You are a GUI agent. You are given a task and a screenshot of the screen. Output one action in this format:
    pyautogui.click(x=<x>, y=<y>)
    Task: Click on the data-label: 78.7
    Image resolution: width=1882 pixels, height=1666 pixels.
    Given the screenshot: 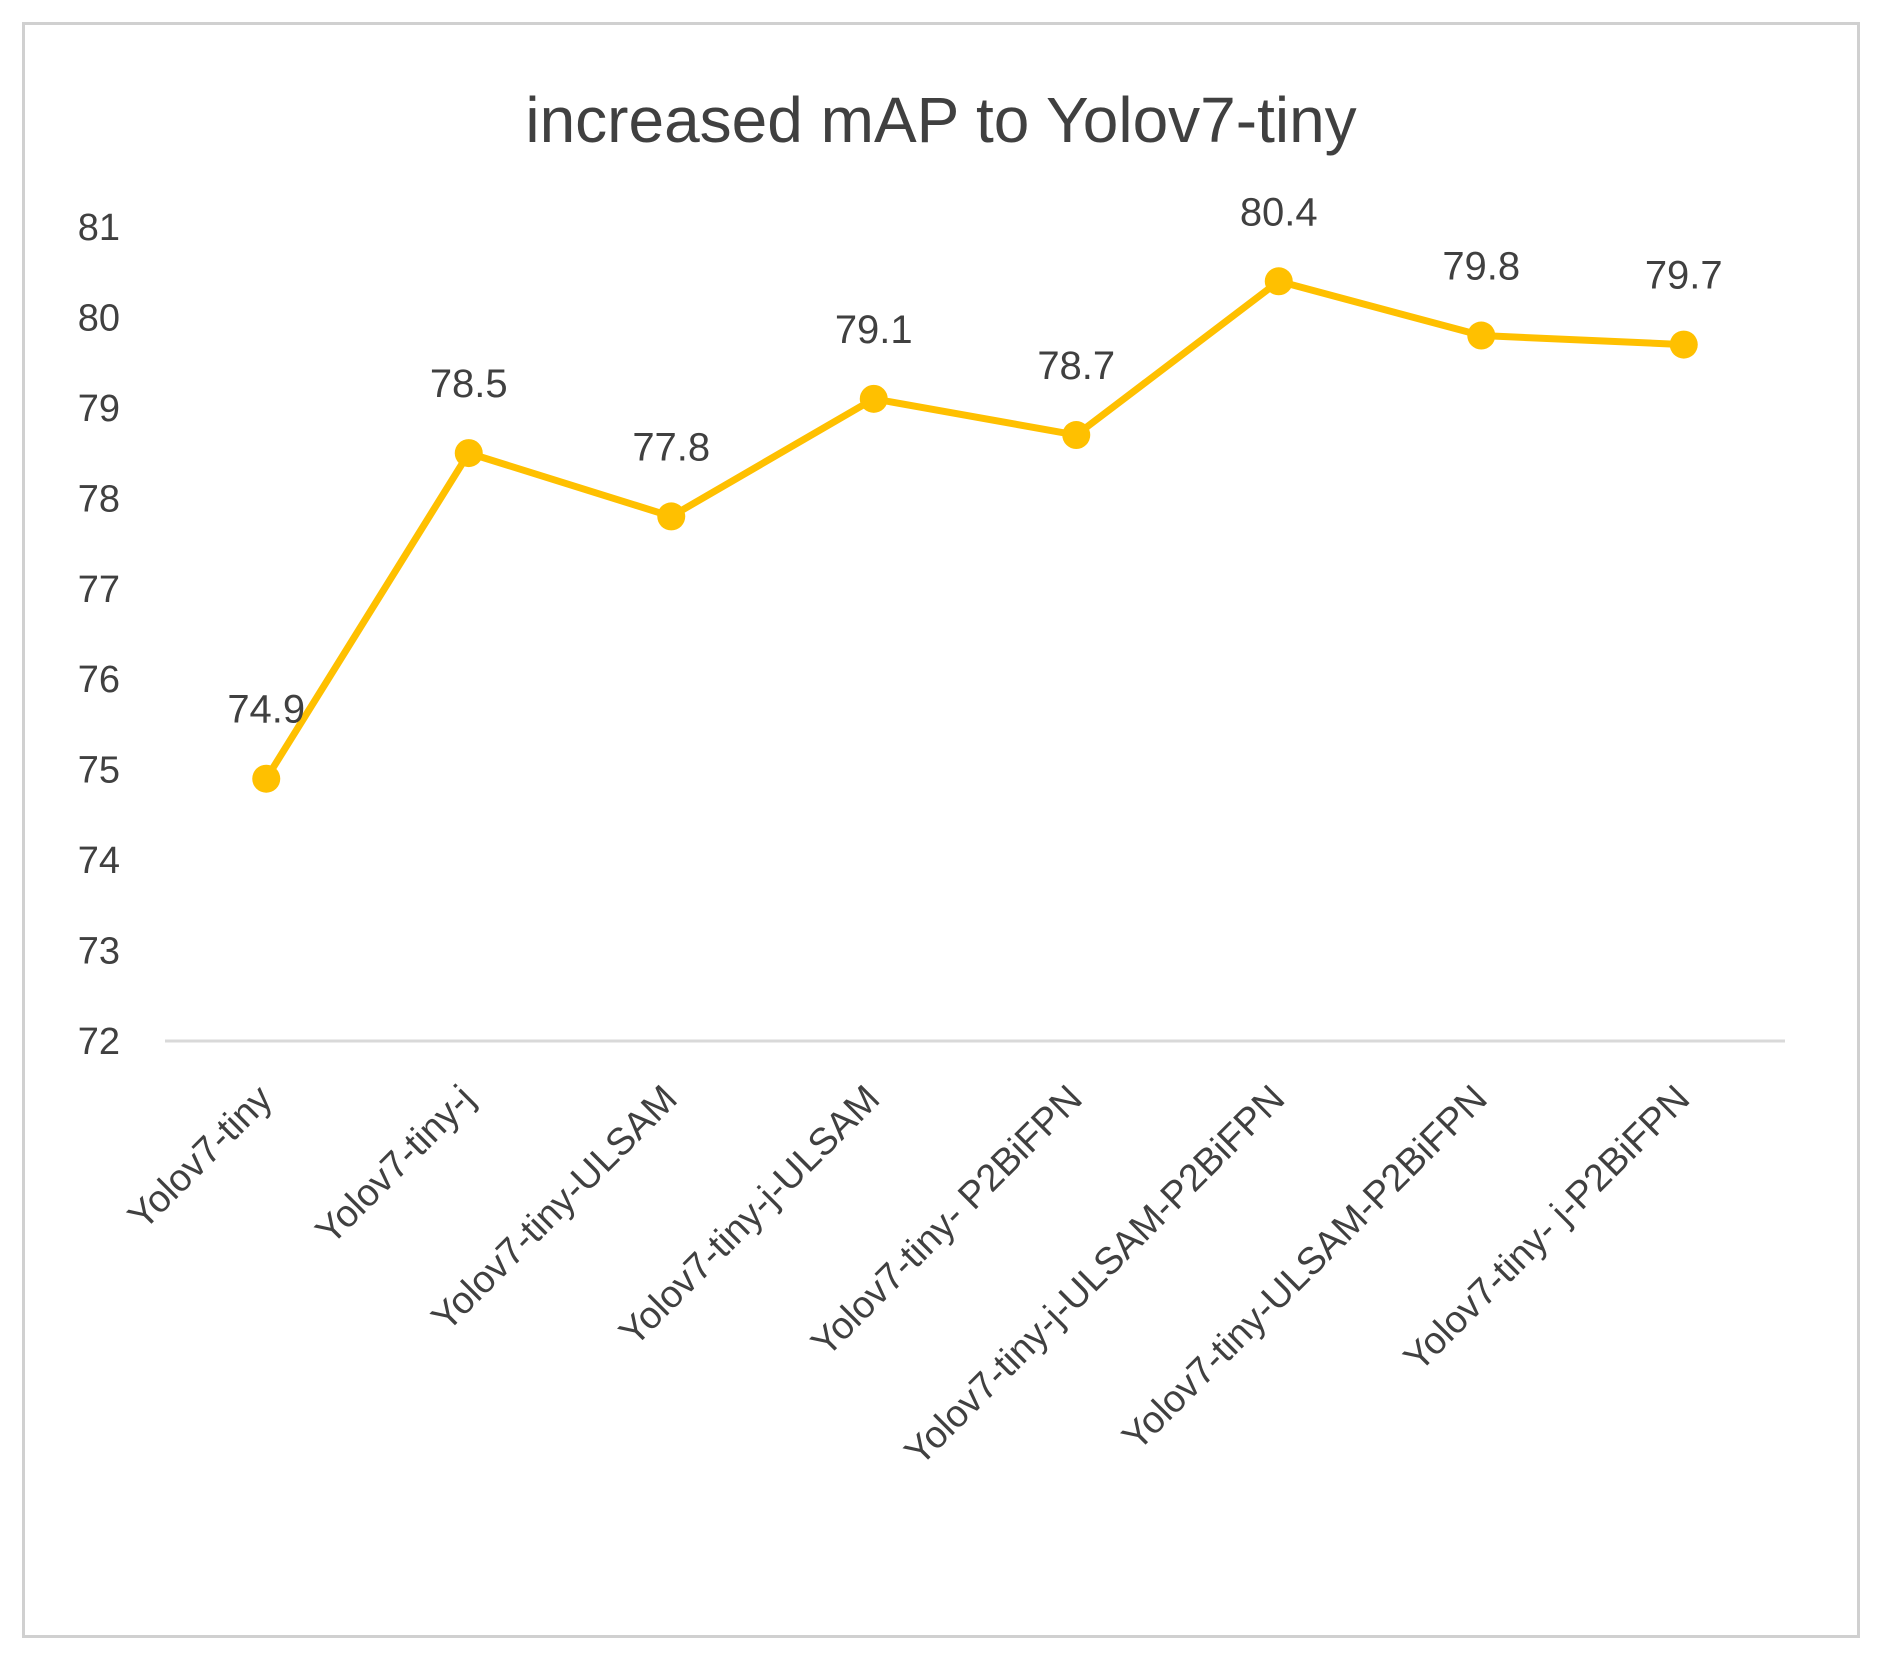 What is the action you would take?
    pyautogui.click(x=1076, y=366)
    